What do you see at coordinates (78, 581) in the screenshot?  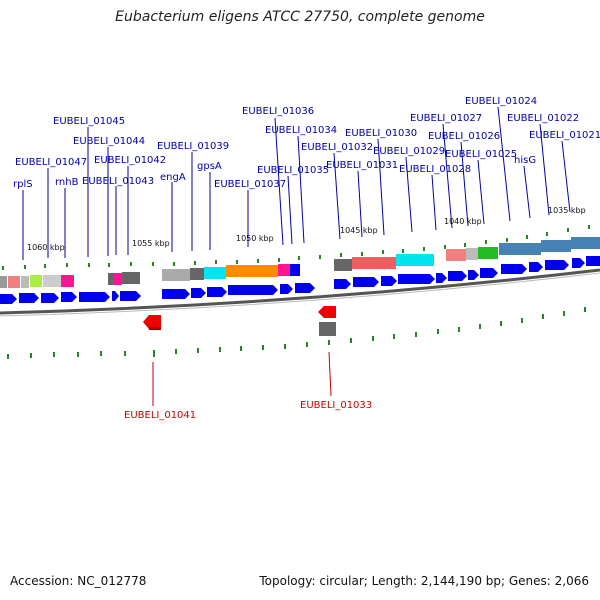 I see `accession-text: Accession: NC_012778` at bounding box center [78, 581].